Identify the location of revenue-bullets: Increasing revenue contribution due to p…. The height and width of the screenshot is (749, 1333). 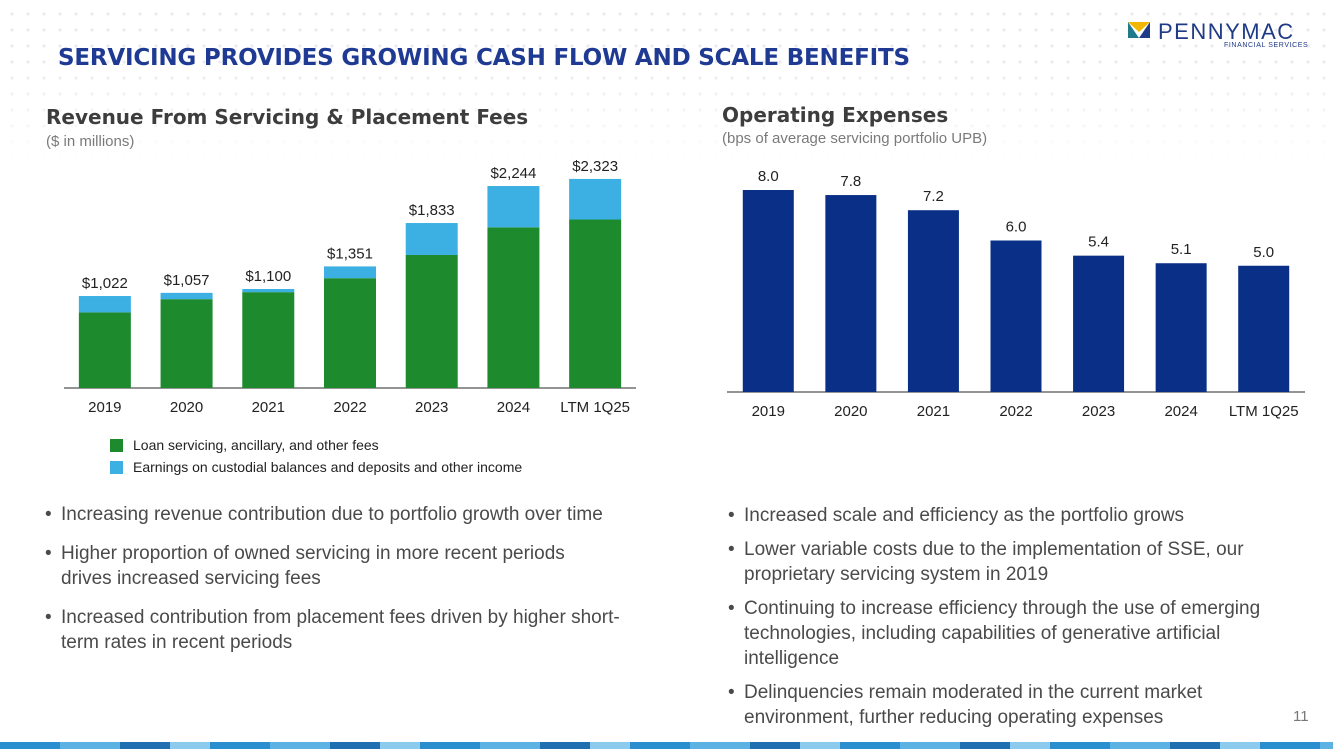
(332, 578).